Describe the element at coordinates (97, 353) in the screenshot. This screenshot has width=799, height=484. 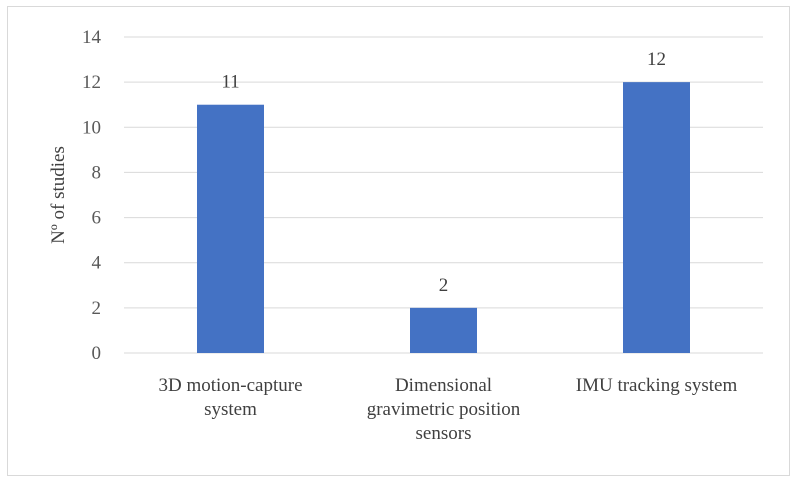
I see `y-tick-label: 0` at that location.